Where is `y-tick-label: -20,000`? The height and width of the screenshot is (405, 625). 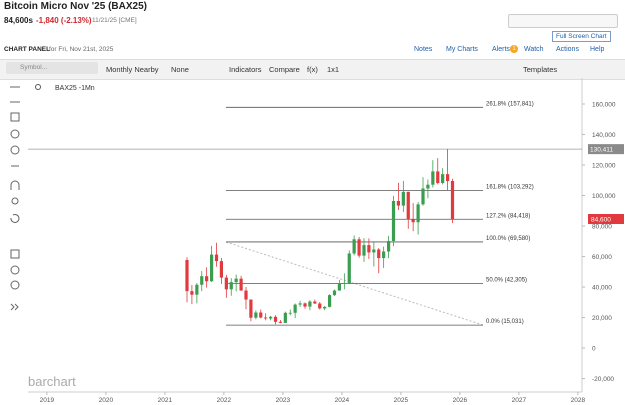
y-tick-label: -20,000 is located at coordinates (603, 379).